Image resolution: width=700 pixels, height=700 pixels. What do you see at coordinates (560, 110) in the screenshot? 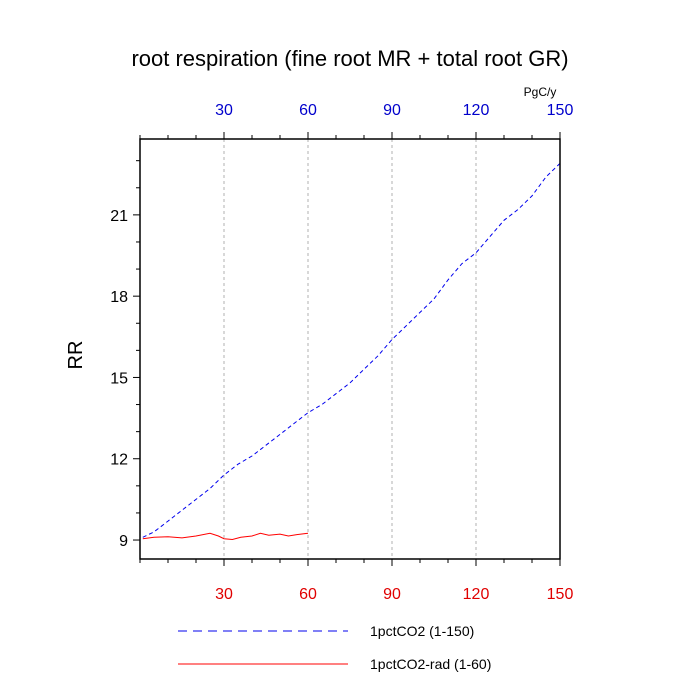
I see `top-tick-label: 150` at bounding box center [560, 110].